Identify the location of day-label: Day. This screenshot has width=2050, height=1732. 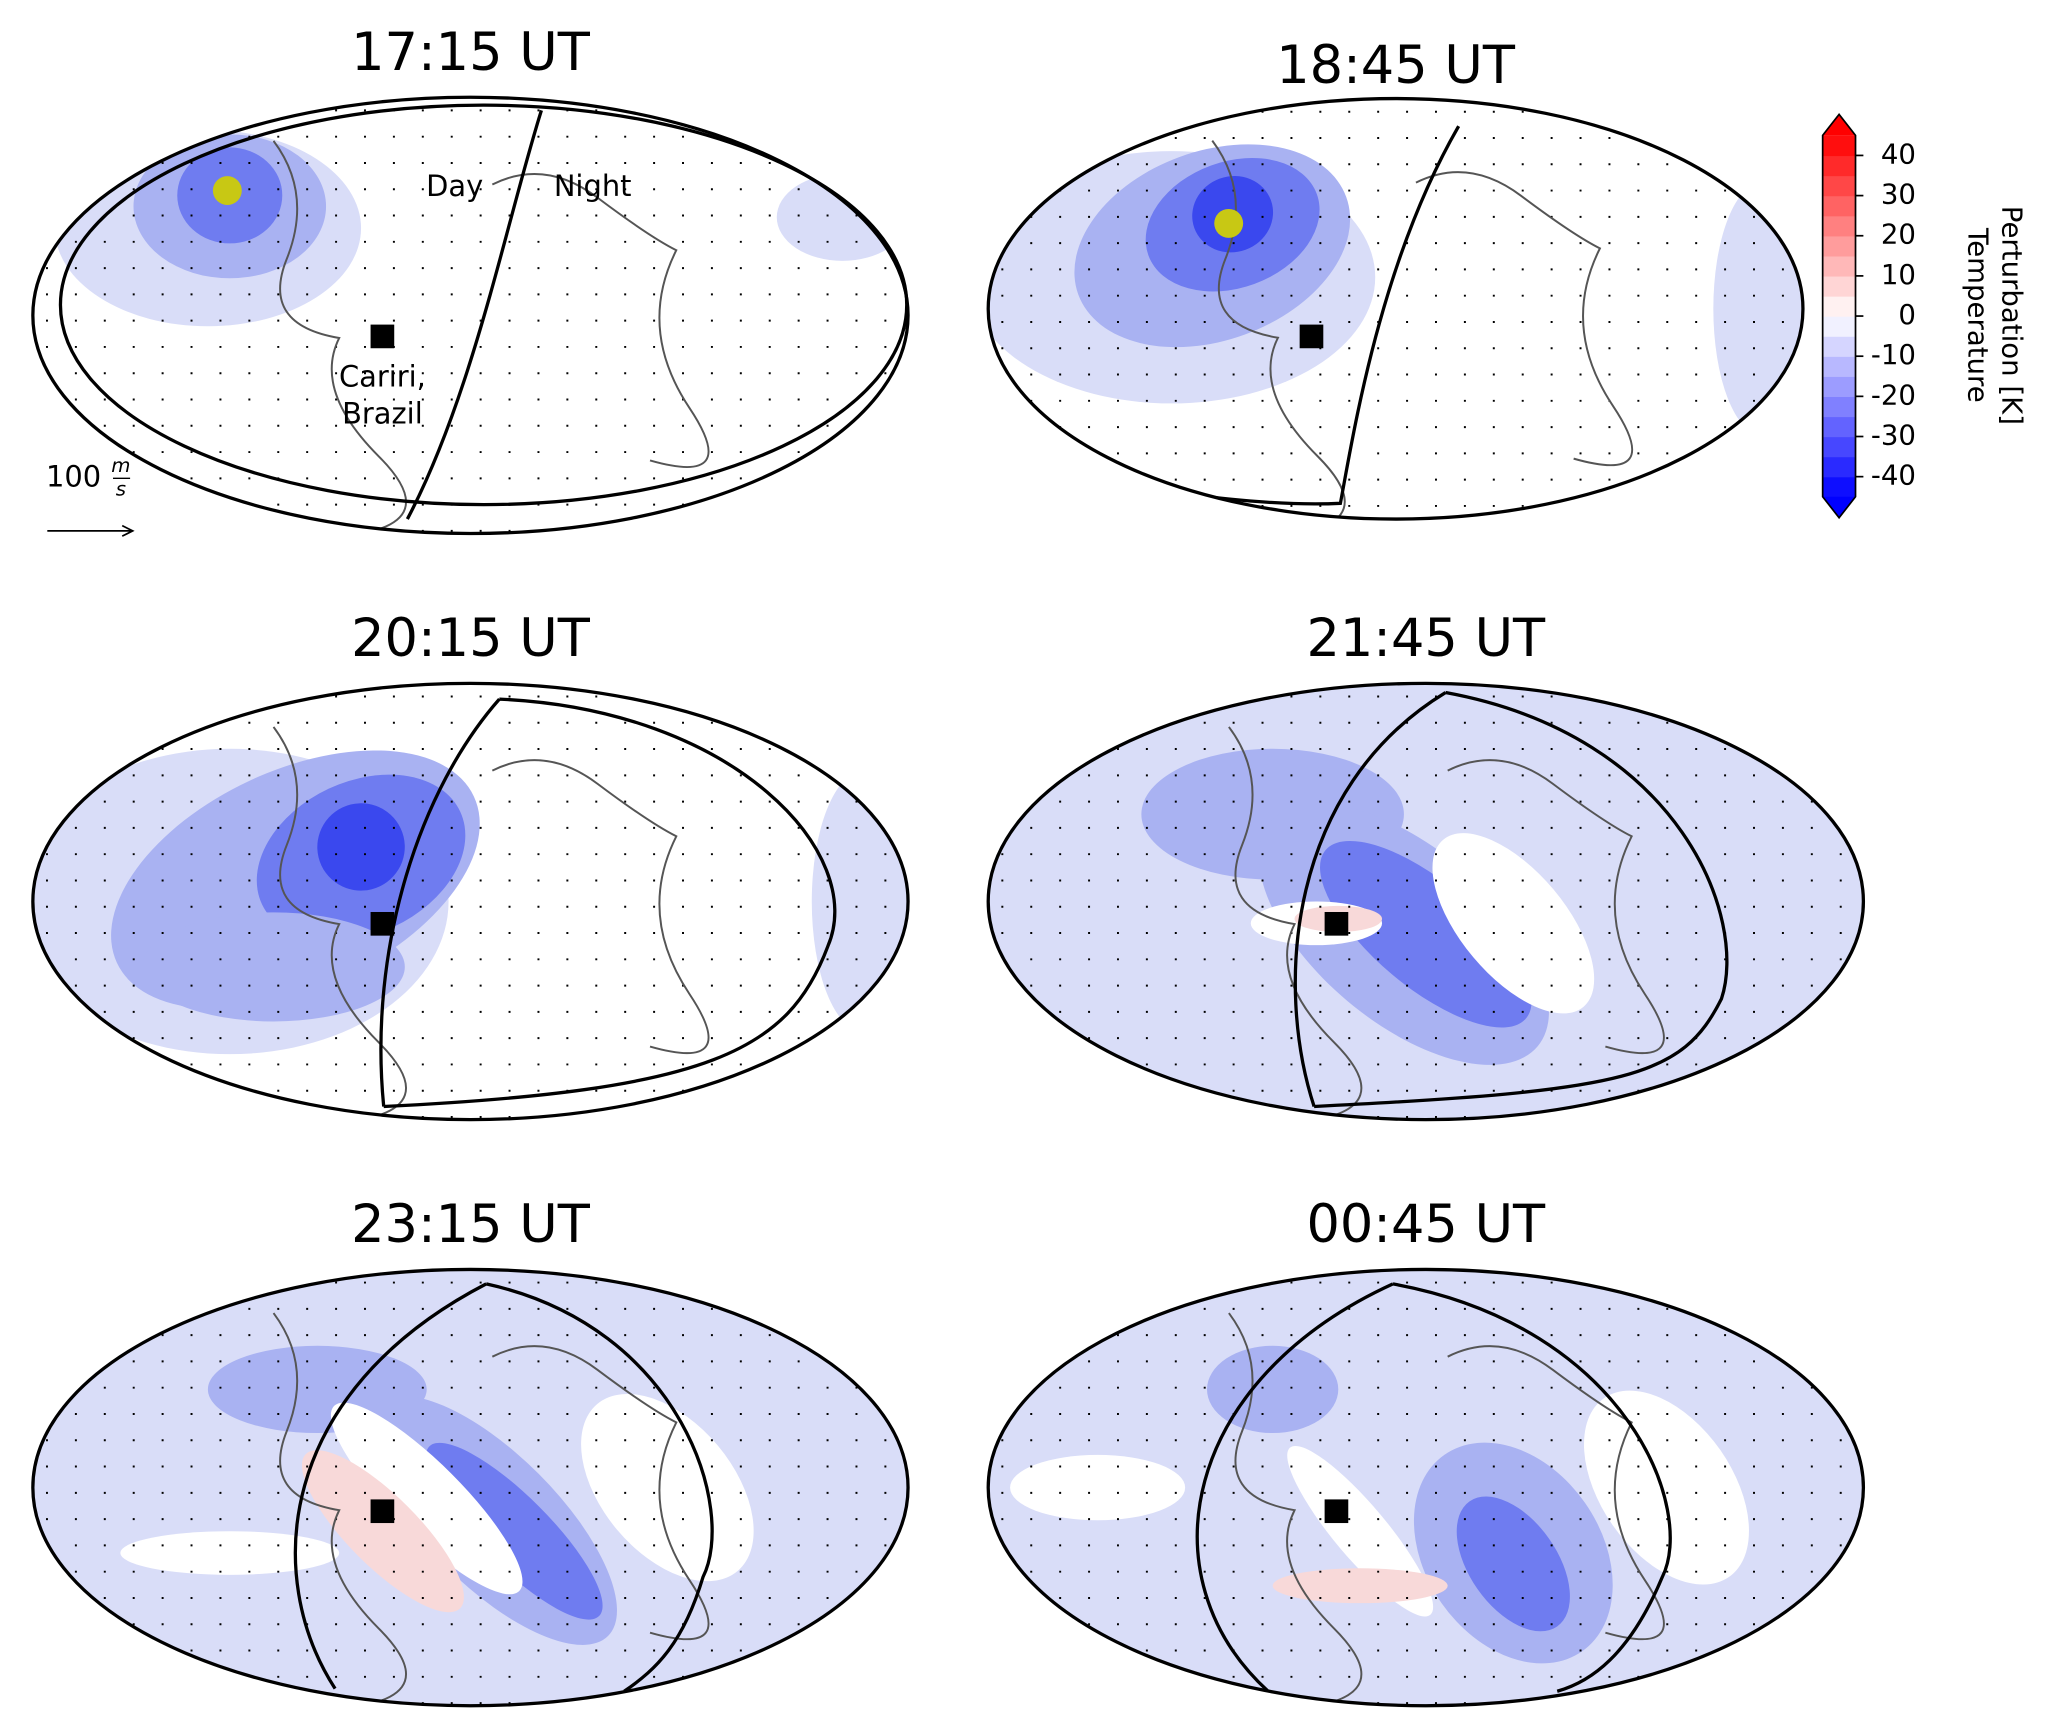
(454, 186).